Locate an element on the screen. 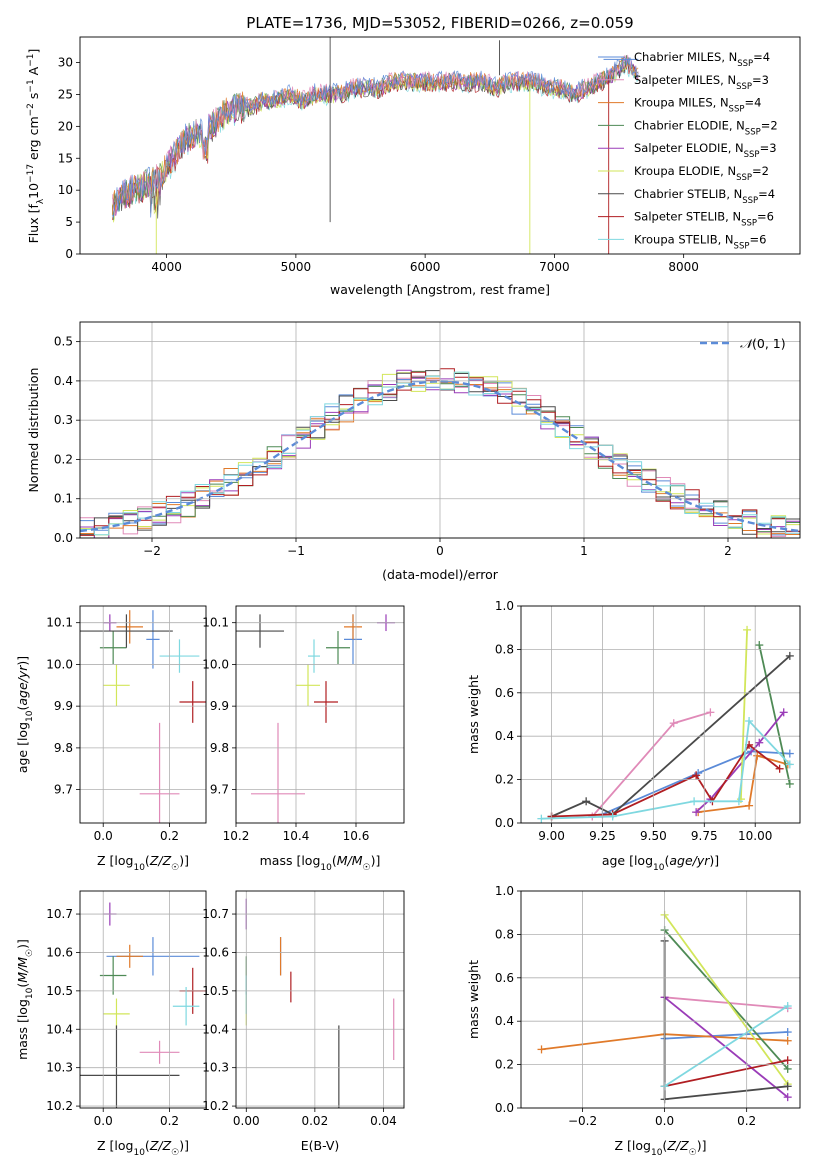 The height and width of the screenshot is (1170, 819). legend-label-main: Kroupa MILES, N is located at coordinates (681, 103).